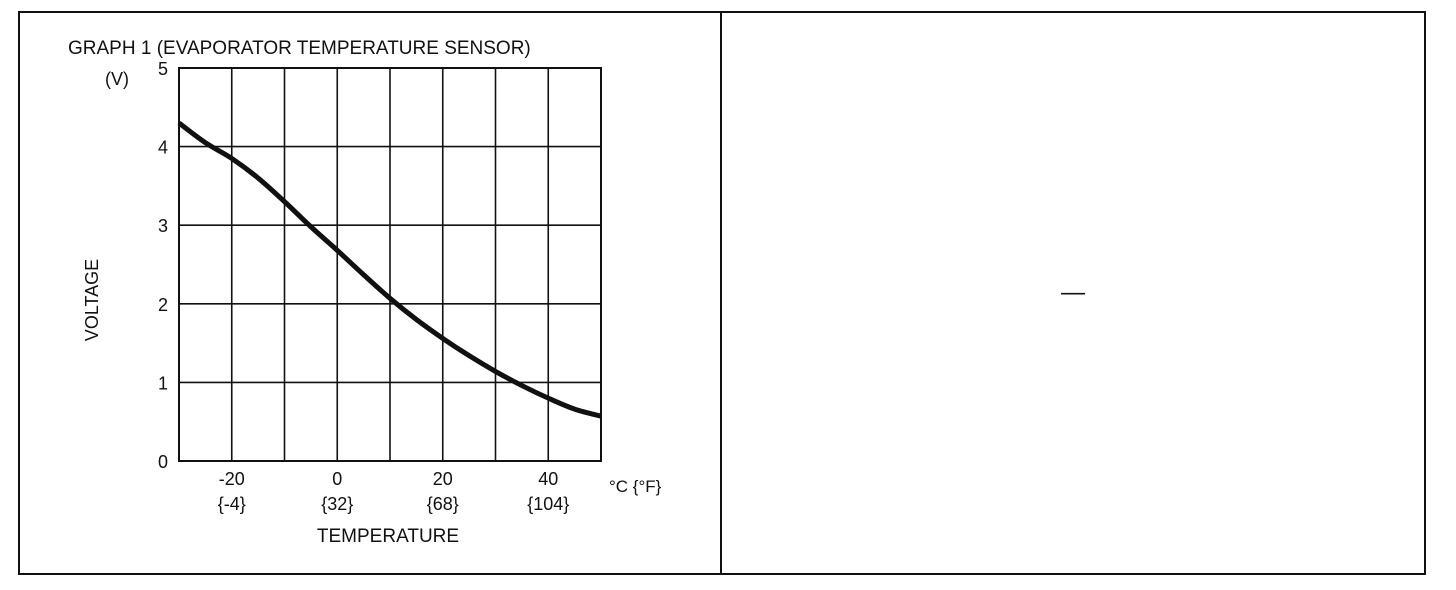 This screenshot has height=590, width=1456. What do you see at coordinates (337, 479) in the screenshot?
I see `x-tick-label: 0` at bounding box center [337, 479].